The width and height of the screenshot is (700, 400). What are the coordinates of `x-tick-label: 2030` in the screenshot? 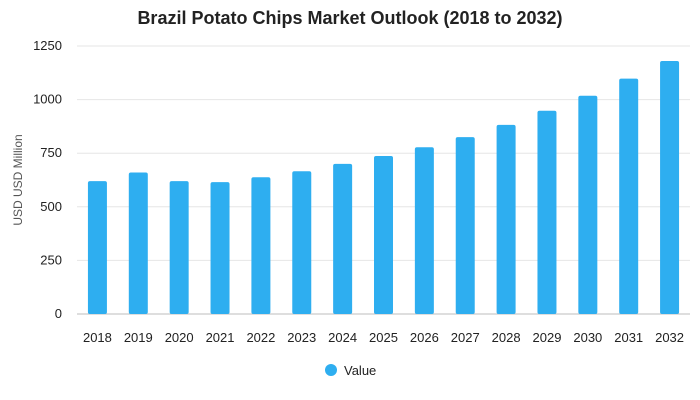 It's located at (587, 337).